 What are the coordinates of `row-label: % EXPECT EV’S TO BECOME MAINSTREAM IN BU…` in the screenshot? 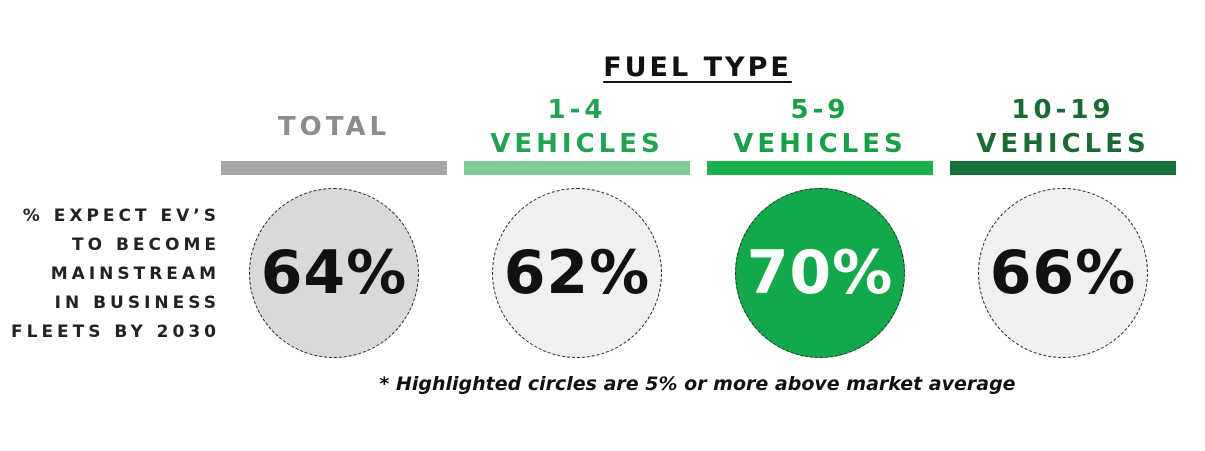 It's located at (110, 274).